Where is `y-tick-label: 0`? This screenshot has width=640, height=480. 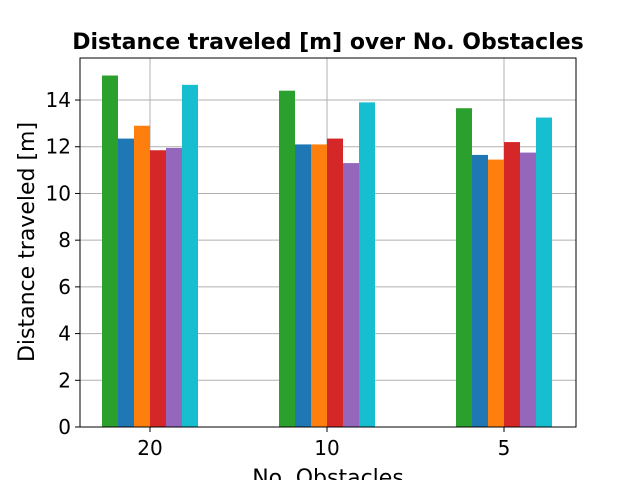 y-tick-label: 0 is located at coordinates (64, 427).